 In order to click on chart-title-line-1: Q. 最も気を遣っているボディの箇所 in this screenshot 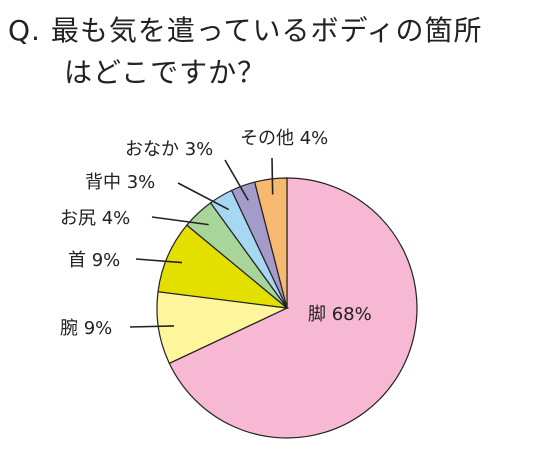, I will do `click(245, 30)`.